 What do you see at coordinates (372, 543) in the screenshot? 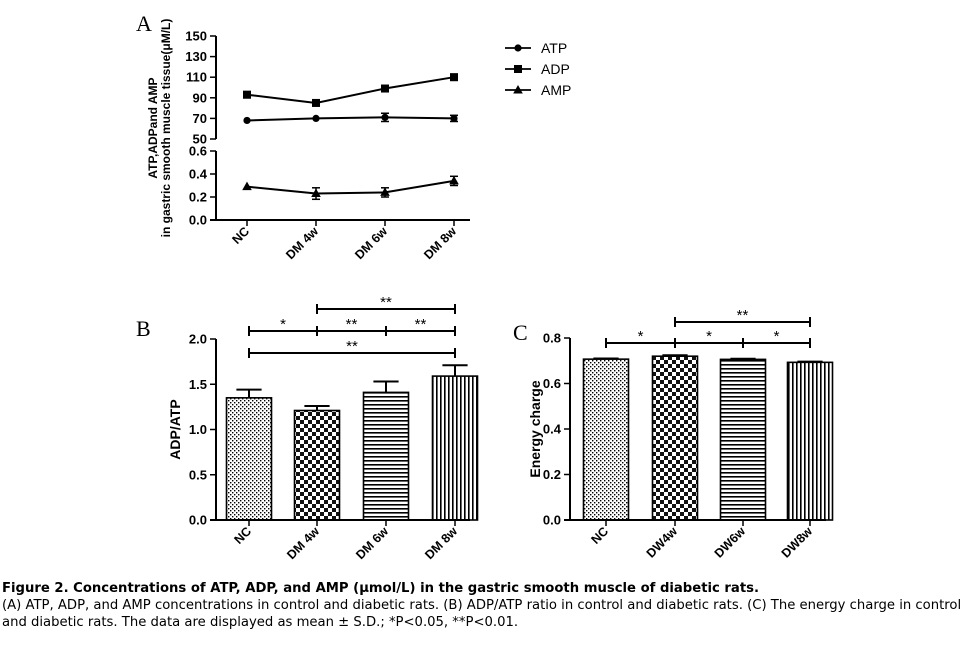
I see `panel-b-xtick-label: DM 6w` at bounding box center [372, 543].